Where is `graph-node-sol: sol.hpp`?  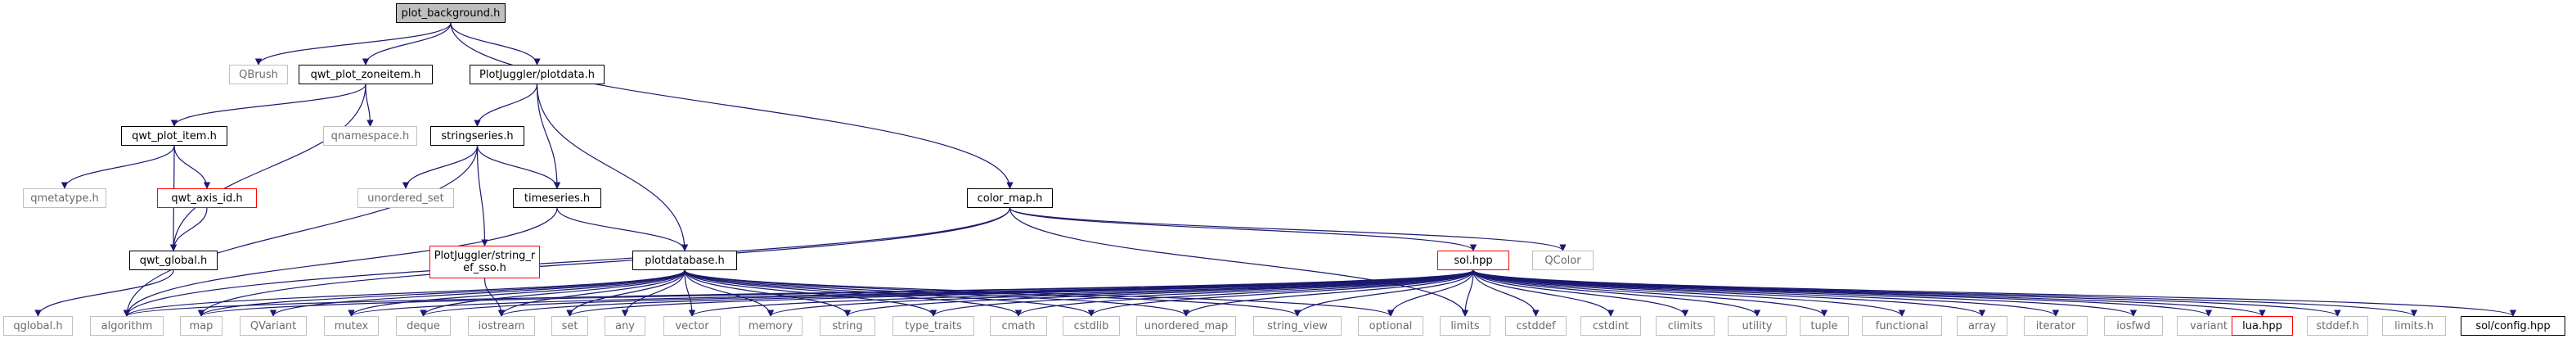
graph-node-sol: sol.hpp is located at coordinates (1473, 260).